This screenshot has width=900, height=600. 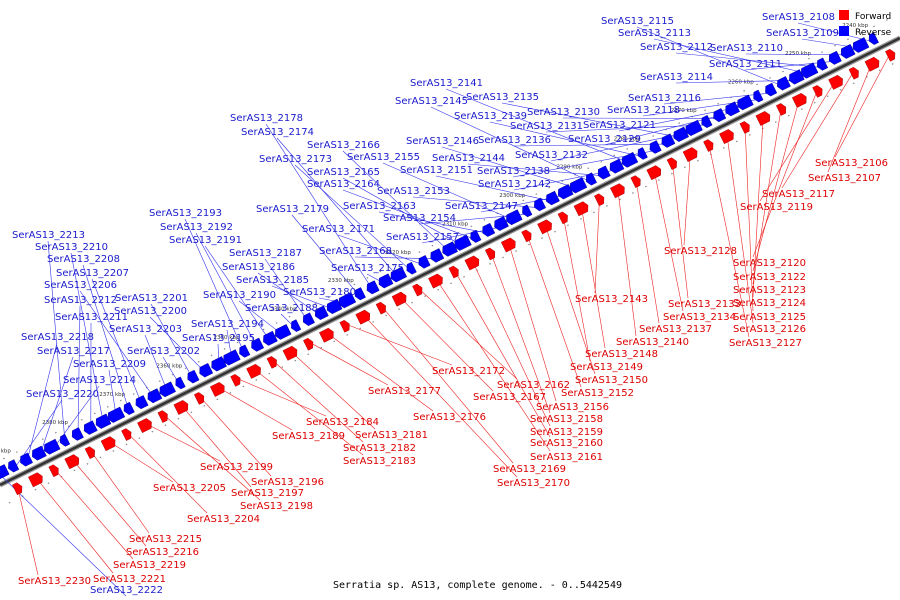 I want to click on forward-gene-label: SerAS13_2126, so click(x=769, y=329).